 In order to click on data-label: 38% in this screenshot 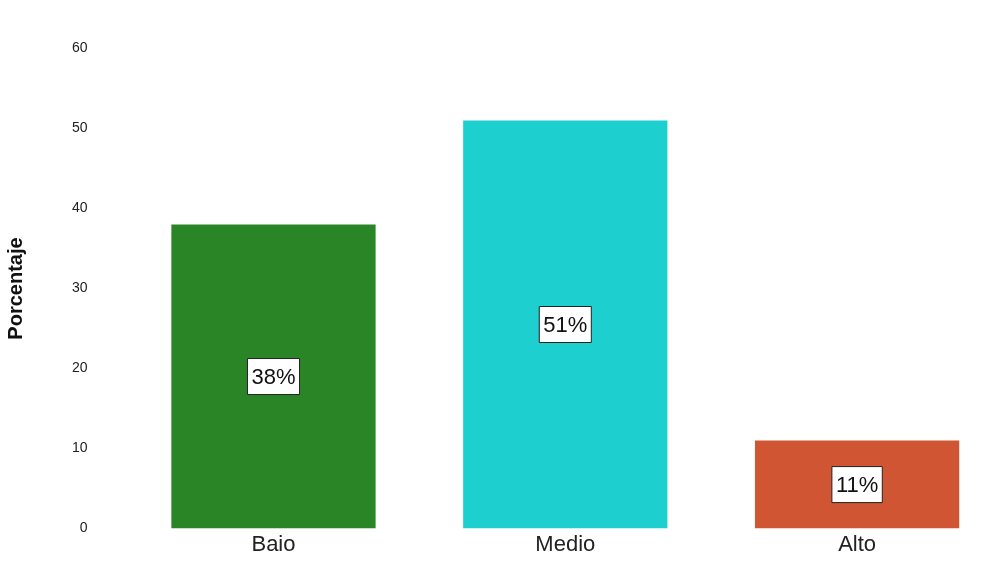, I will do `click(273, 376)`.